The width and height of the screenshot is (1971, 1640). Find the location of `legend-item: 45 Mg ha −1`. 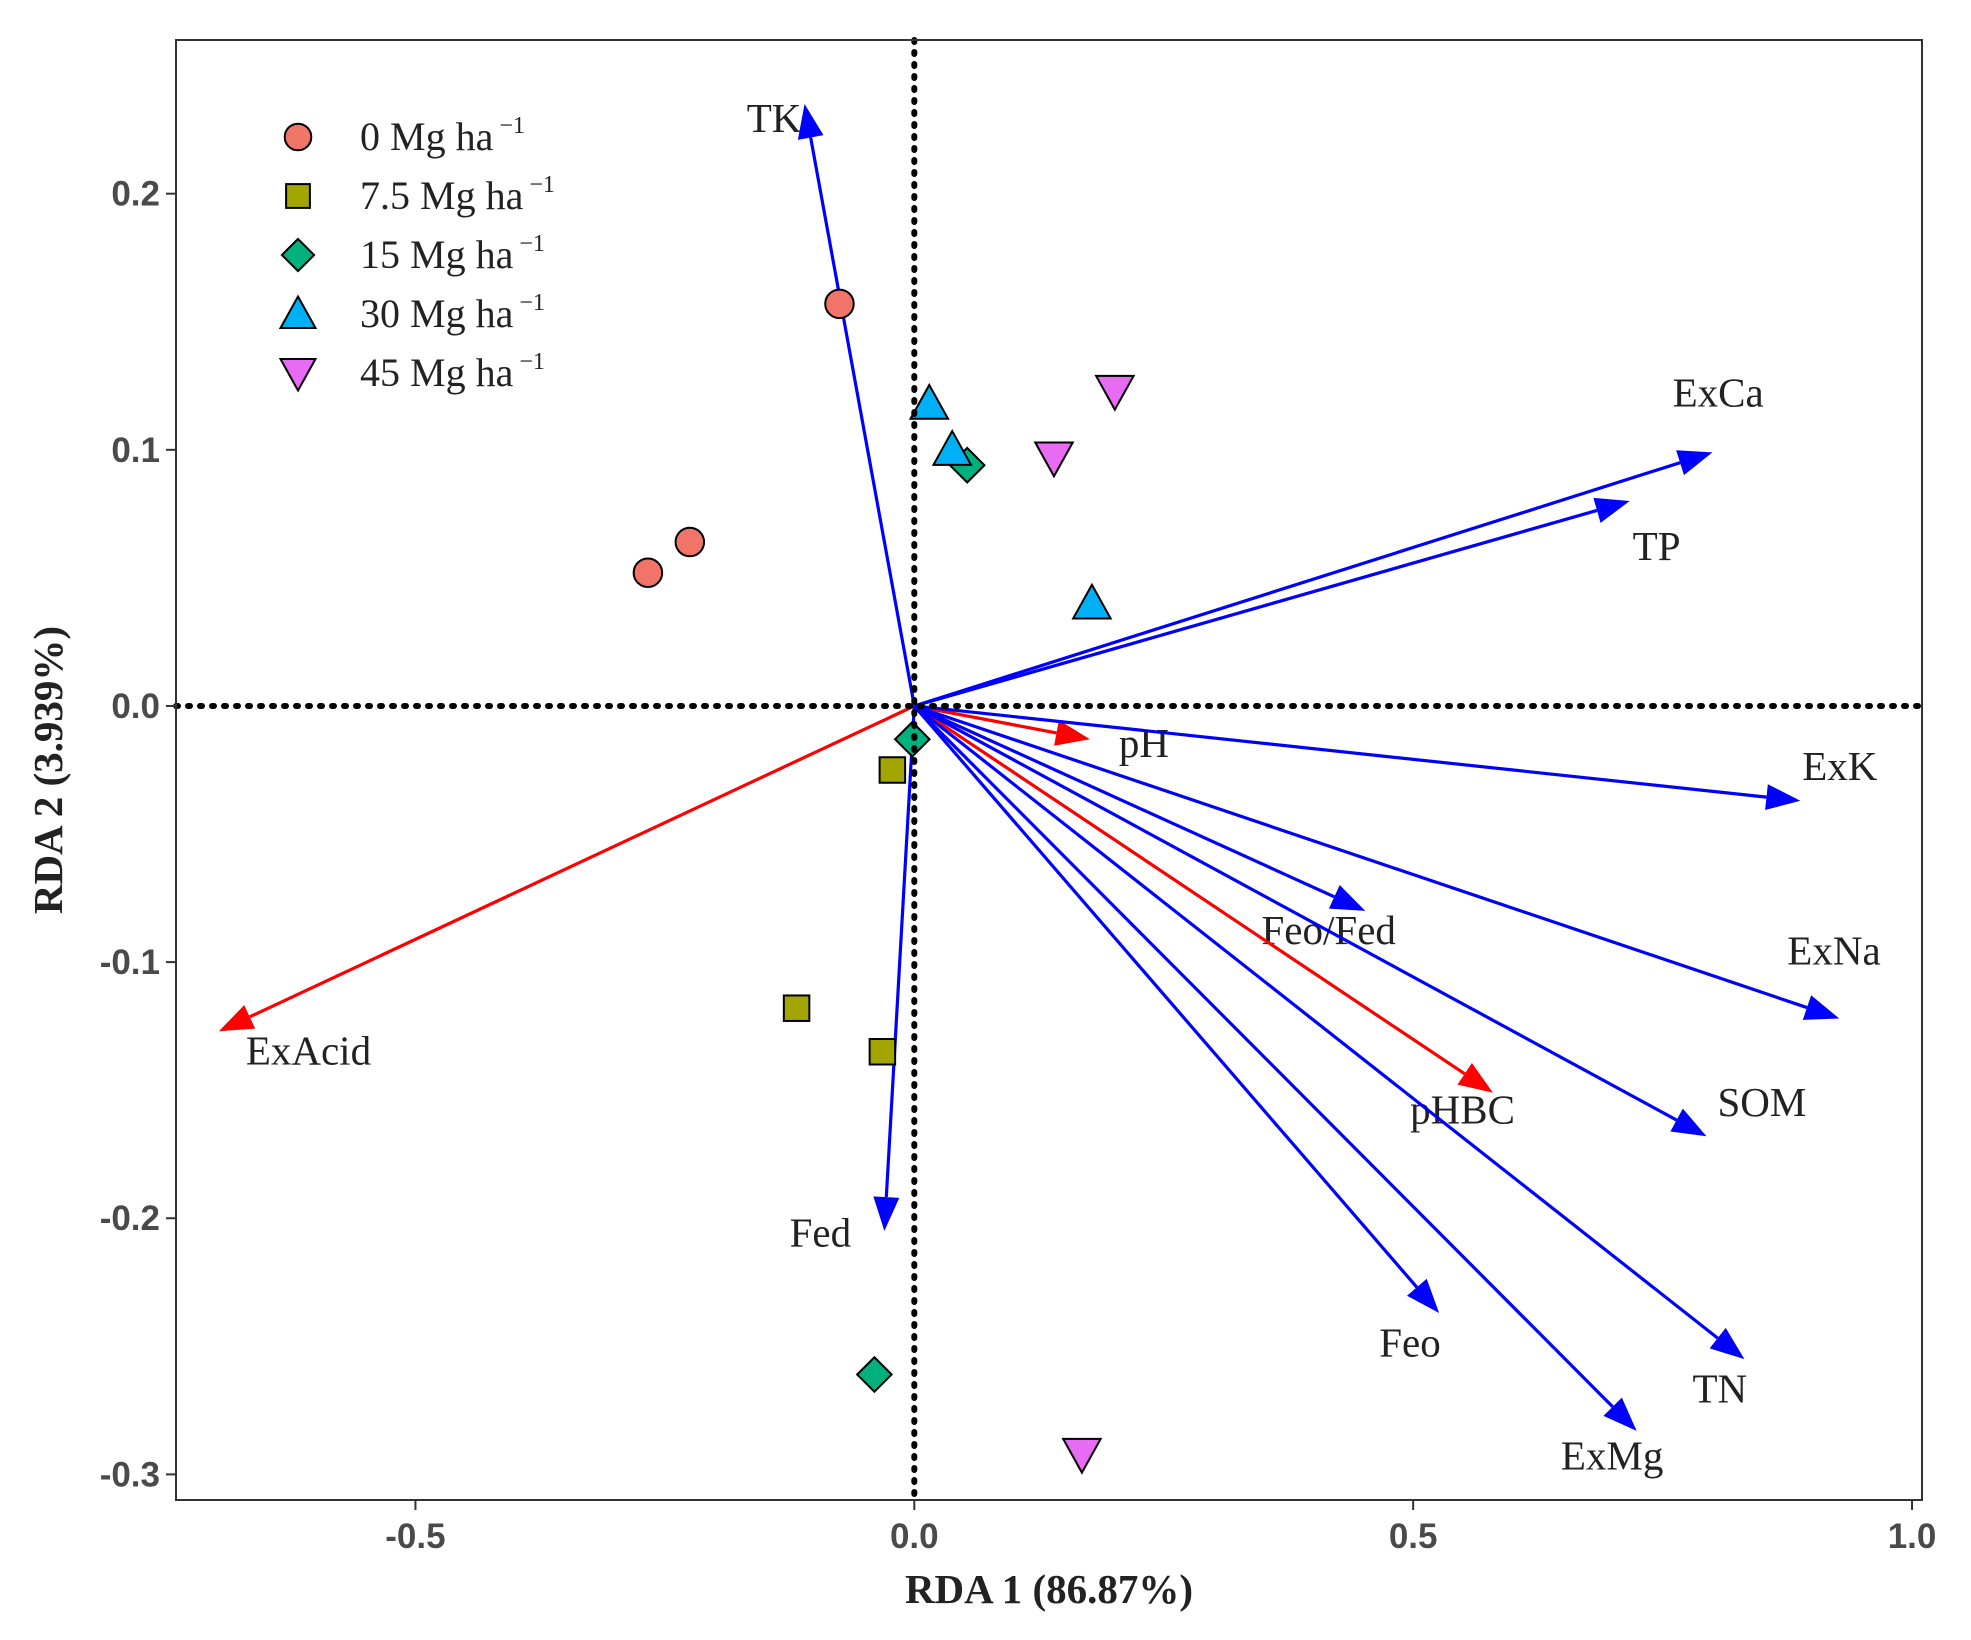

legend-item: 45 Mg ha −1 is located at coordinates (411, 372).